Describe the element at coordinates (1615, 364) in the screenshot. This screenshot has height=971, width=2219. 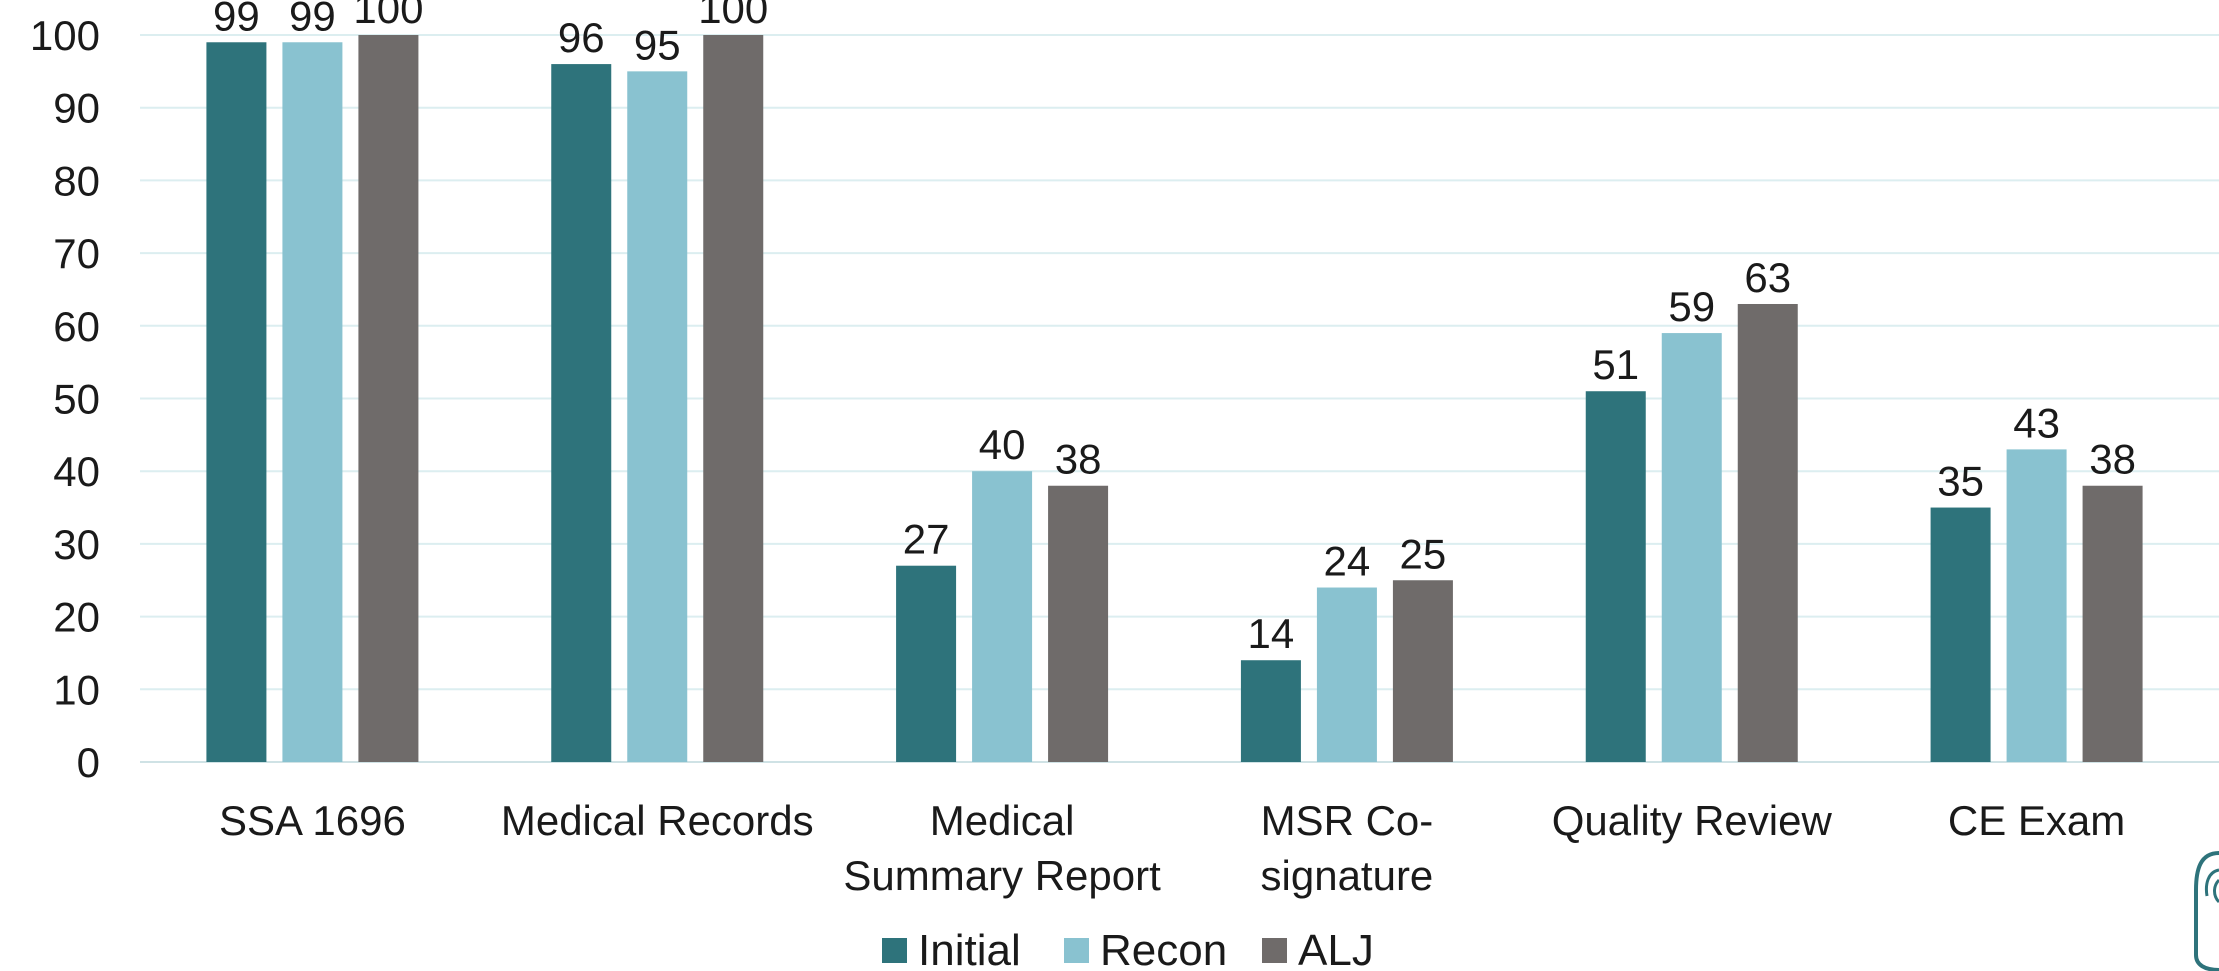
I see `data-label-initial-4: 51` at that location.